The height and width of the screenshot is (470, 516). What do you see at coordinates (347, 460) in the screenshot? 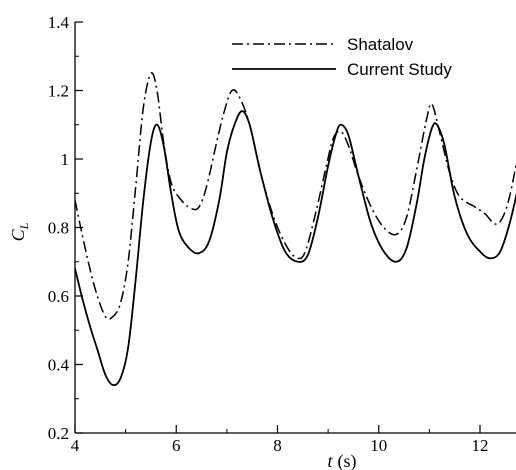
I see `x-axis-label-unit: (s)` at bounding box center [347, 460].